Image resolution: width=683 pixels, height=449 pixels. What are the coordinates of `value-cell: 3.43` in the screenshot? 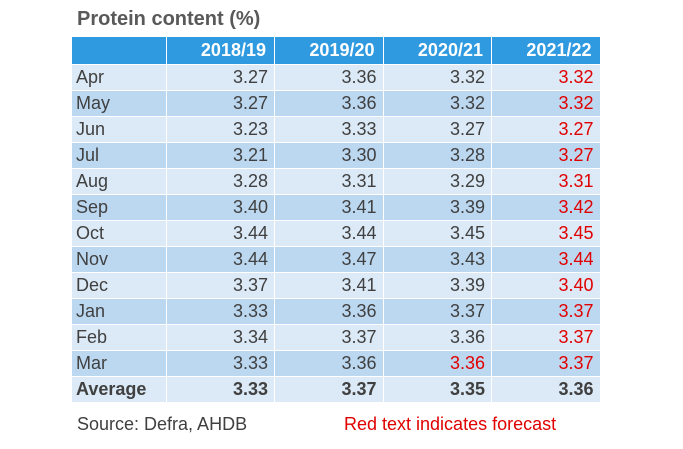 It's located at (437, 258).